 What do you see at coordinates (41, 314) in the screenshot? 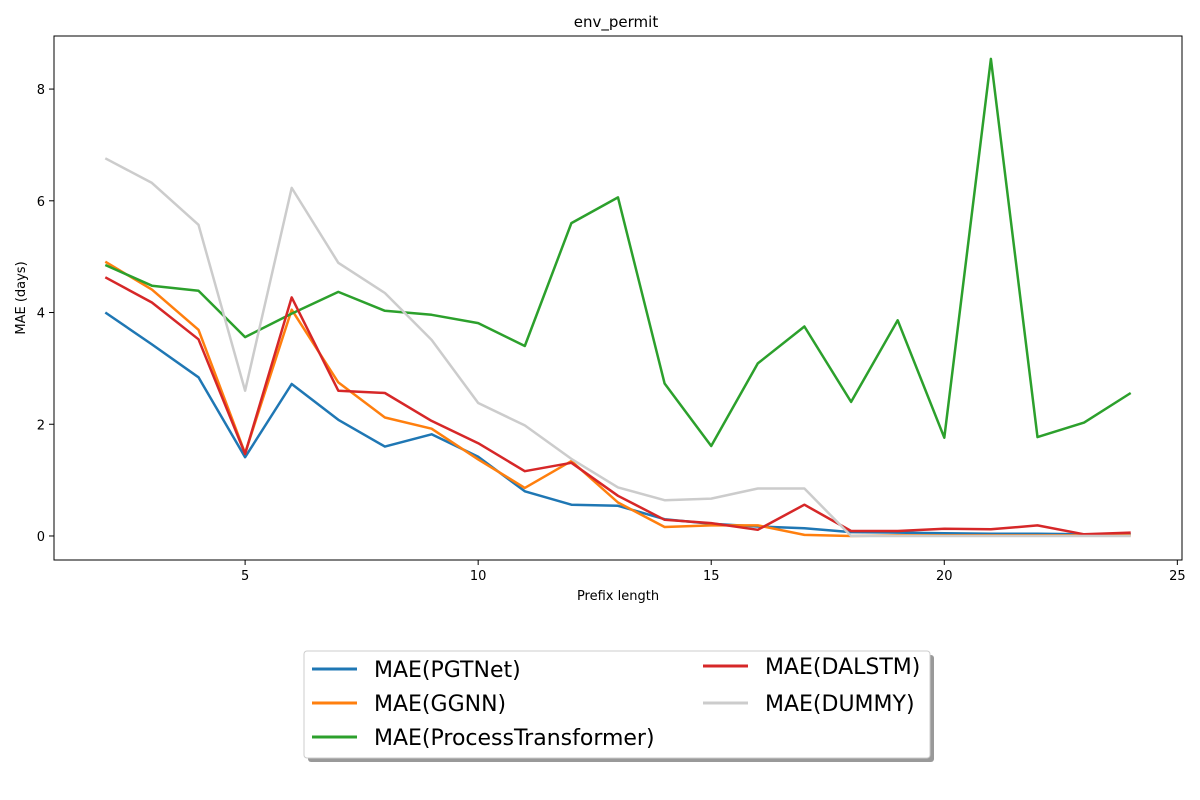
I see `y-tick-label: 4` at bounding box center [41, 314].